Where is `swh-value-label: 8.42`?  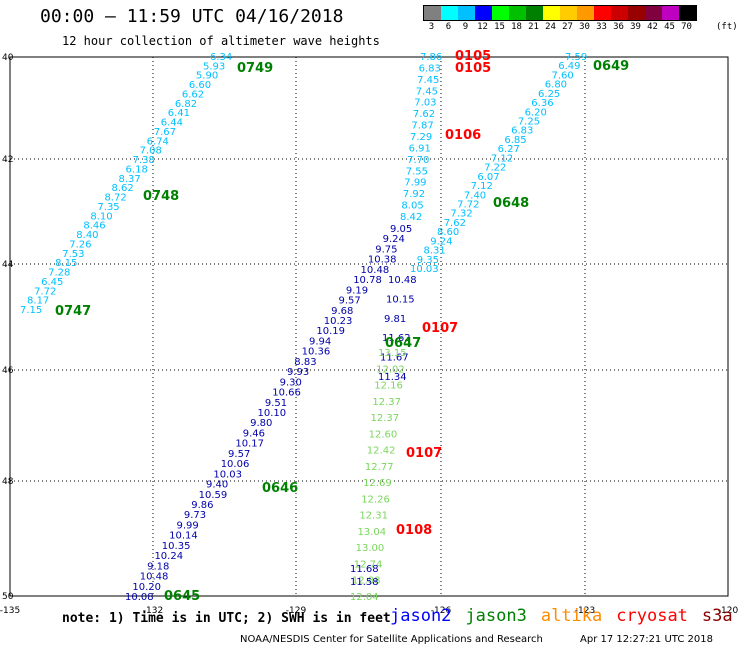
swh-value-label: 8.42 is located at coordinates (411, 217).